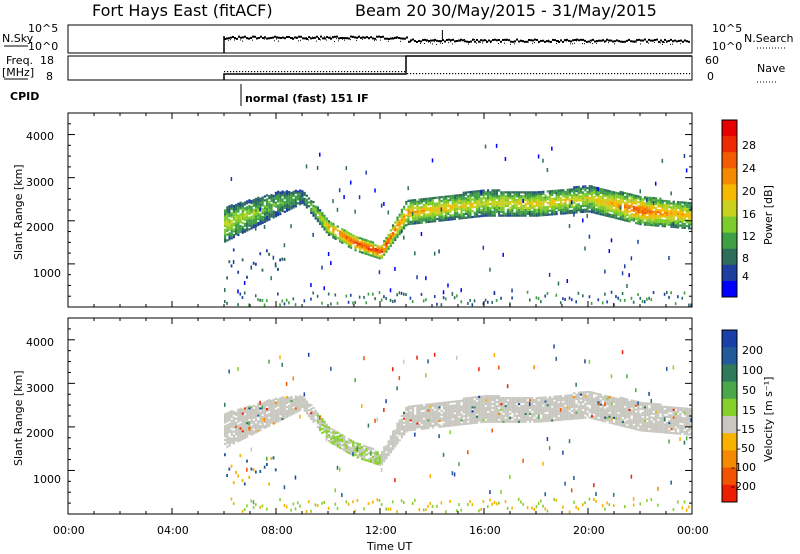  Describe the element at coordinates (729, 176) in the screenshot. I see `power-colorbar-segment` at that location.